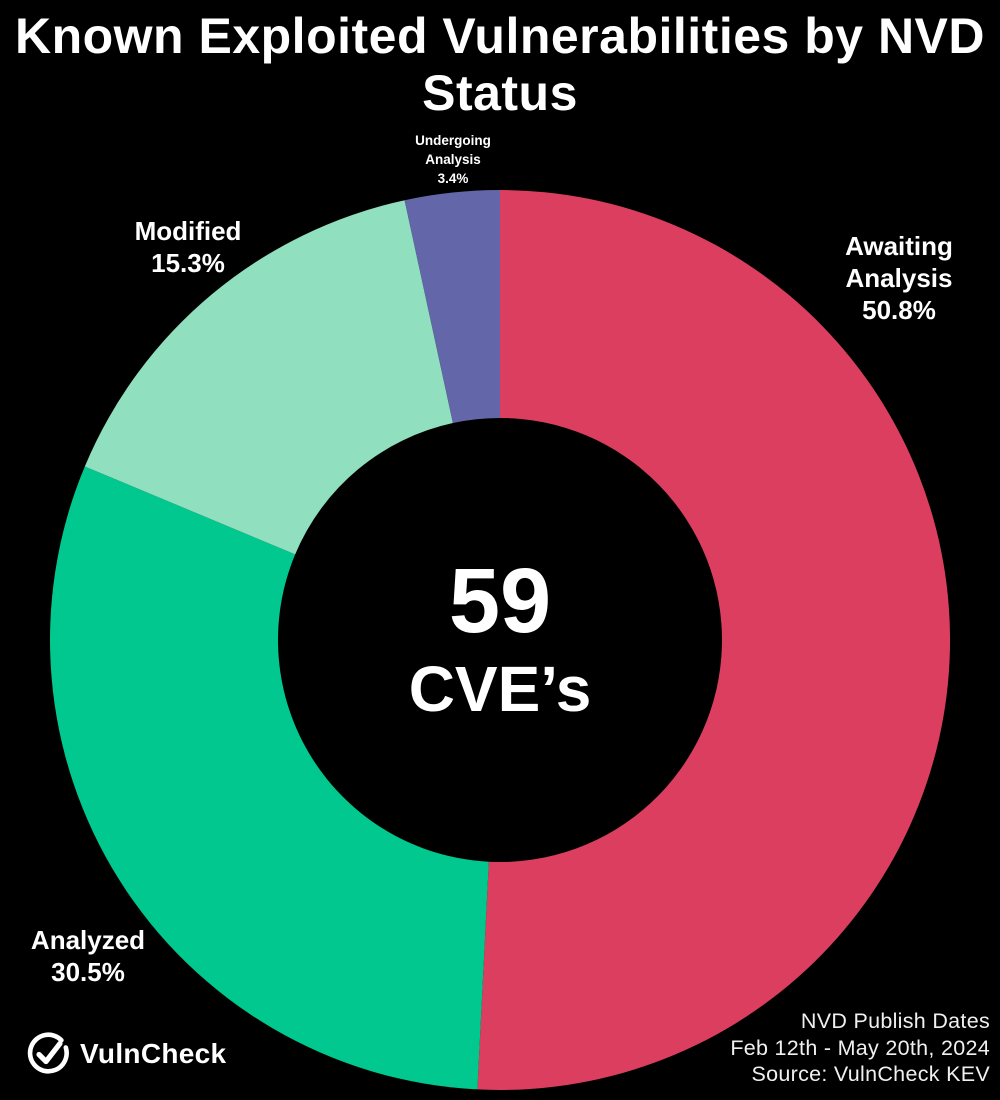  Describe the element at coordinates (48, 1053) in the screenshot. I see `vulncheck-check-circle-icon` at that location.